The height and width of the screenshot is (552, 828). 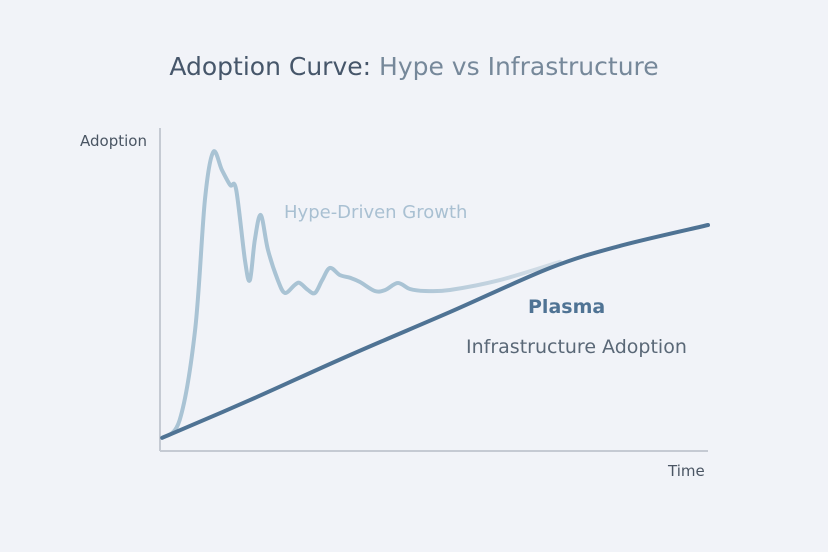 I want to click on hype-series-label: Hype-Driven Growth, so click(x=376, y=212).